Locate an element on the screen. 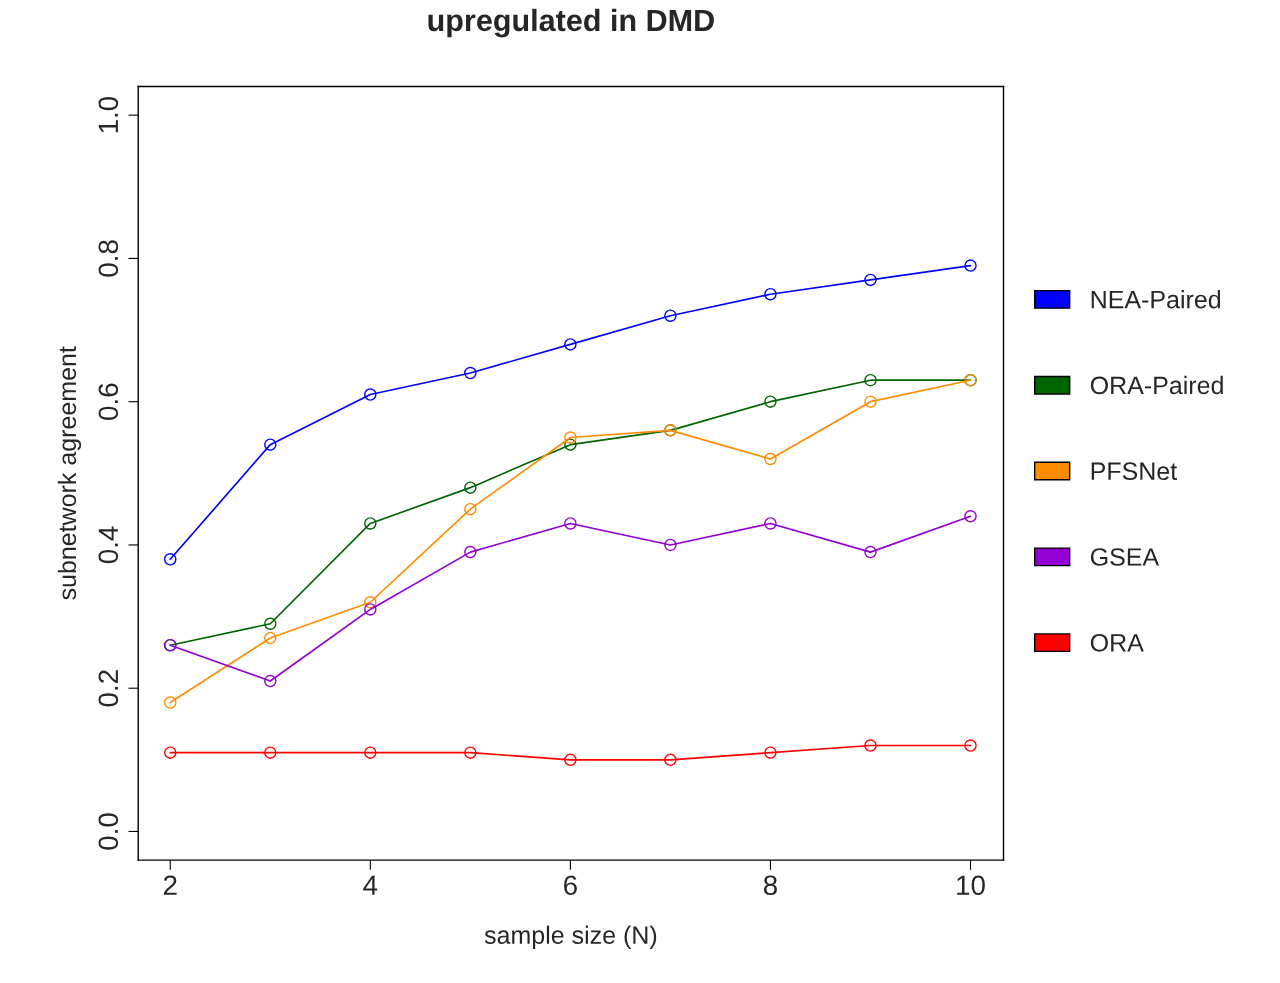  x-axis-title: sample size (N) is located at coordinates (570, 937).